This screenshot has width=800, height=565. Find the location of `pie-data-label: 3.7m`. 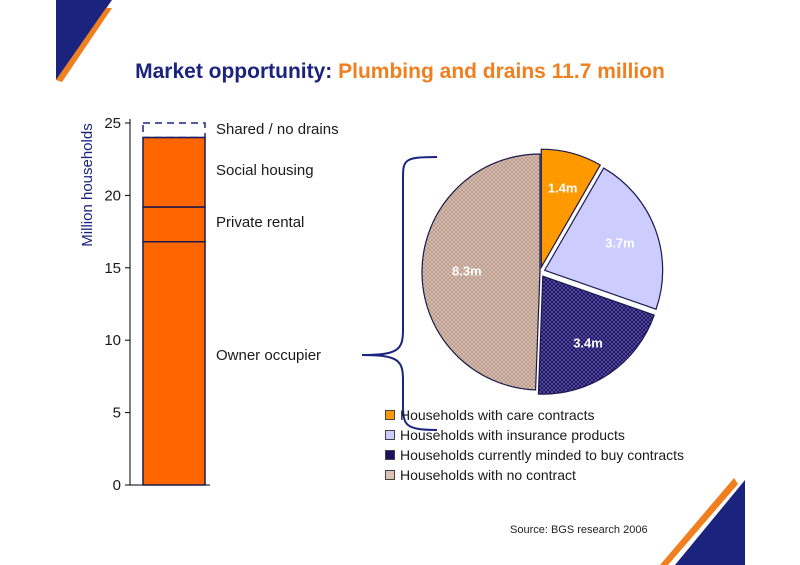

pie-data-label: 3.7m is located at coordinates (620, 242).